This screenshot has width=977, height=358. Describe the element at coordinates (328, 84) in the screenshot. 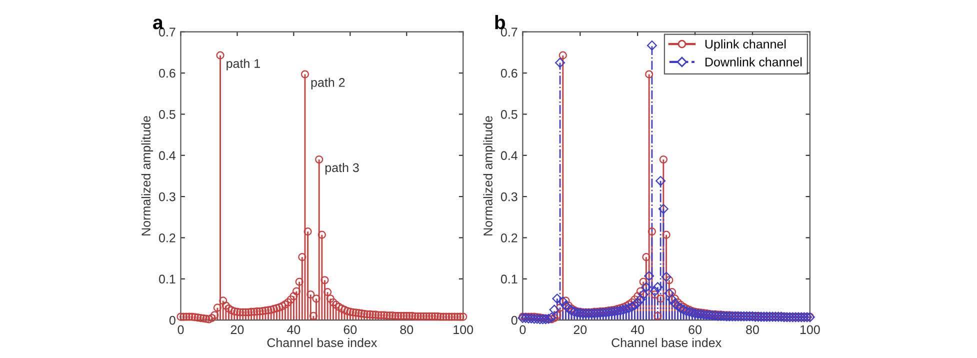

I see `annotation: path 2` at that location.